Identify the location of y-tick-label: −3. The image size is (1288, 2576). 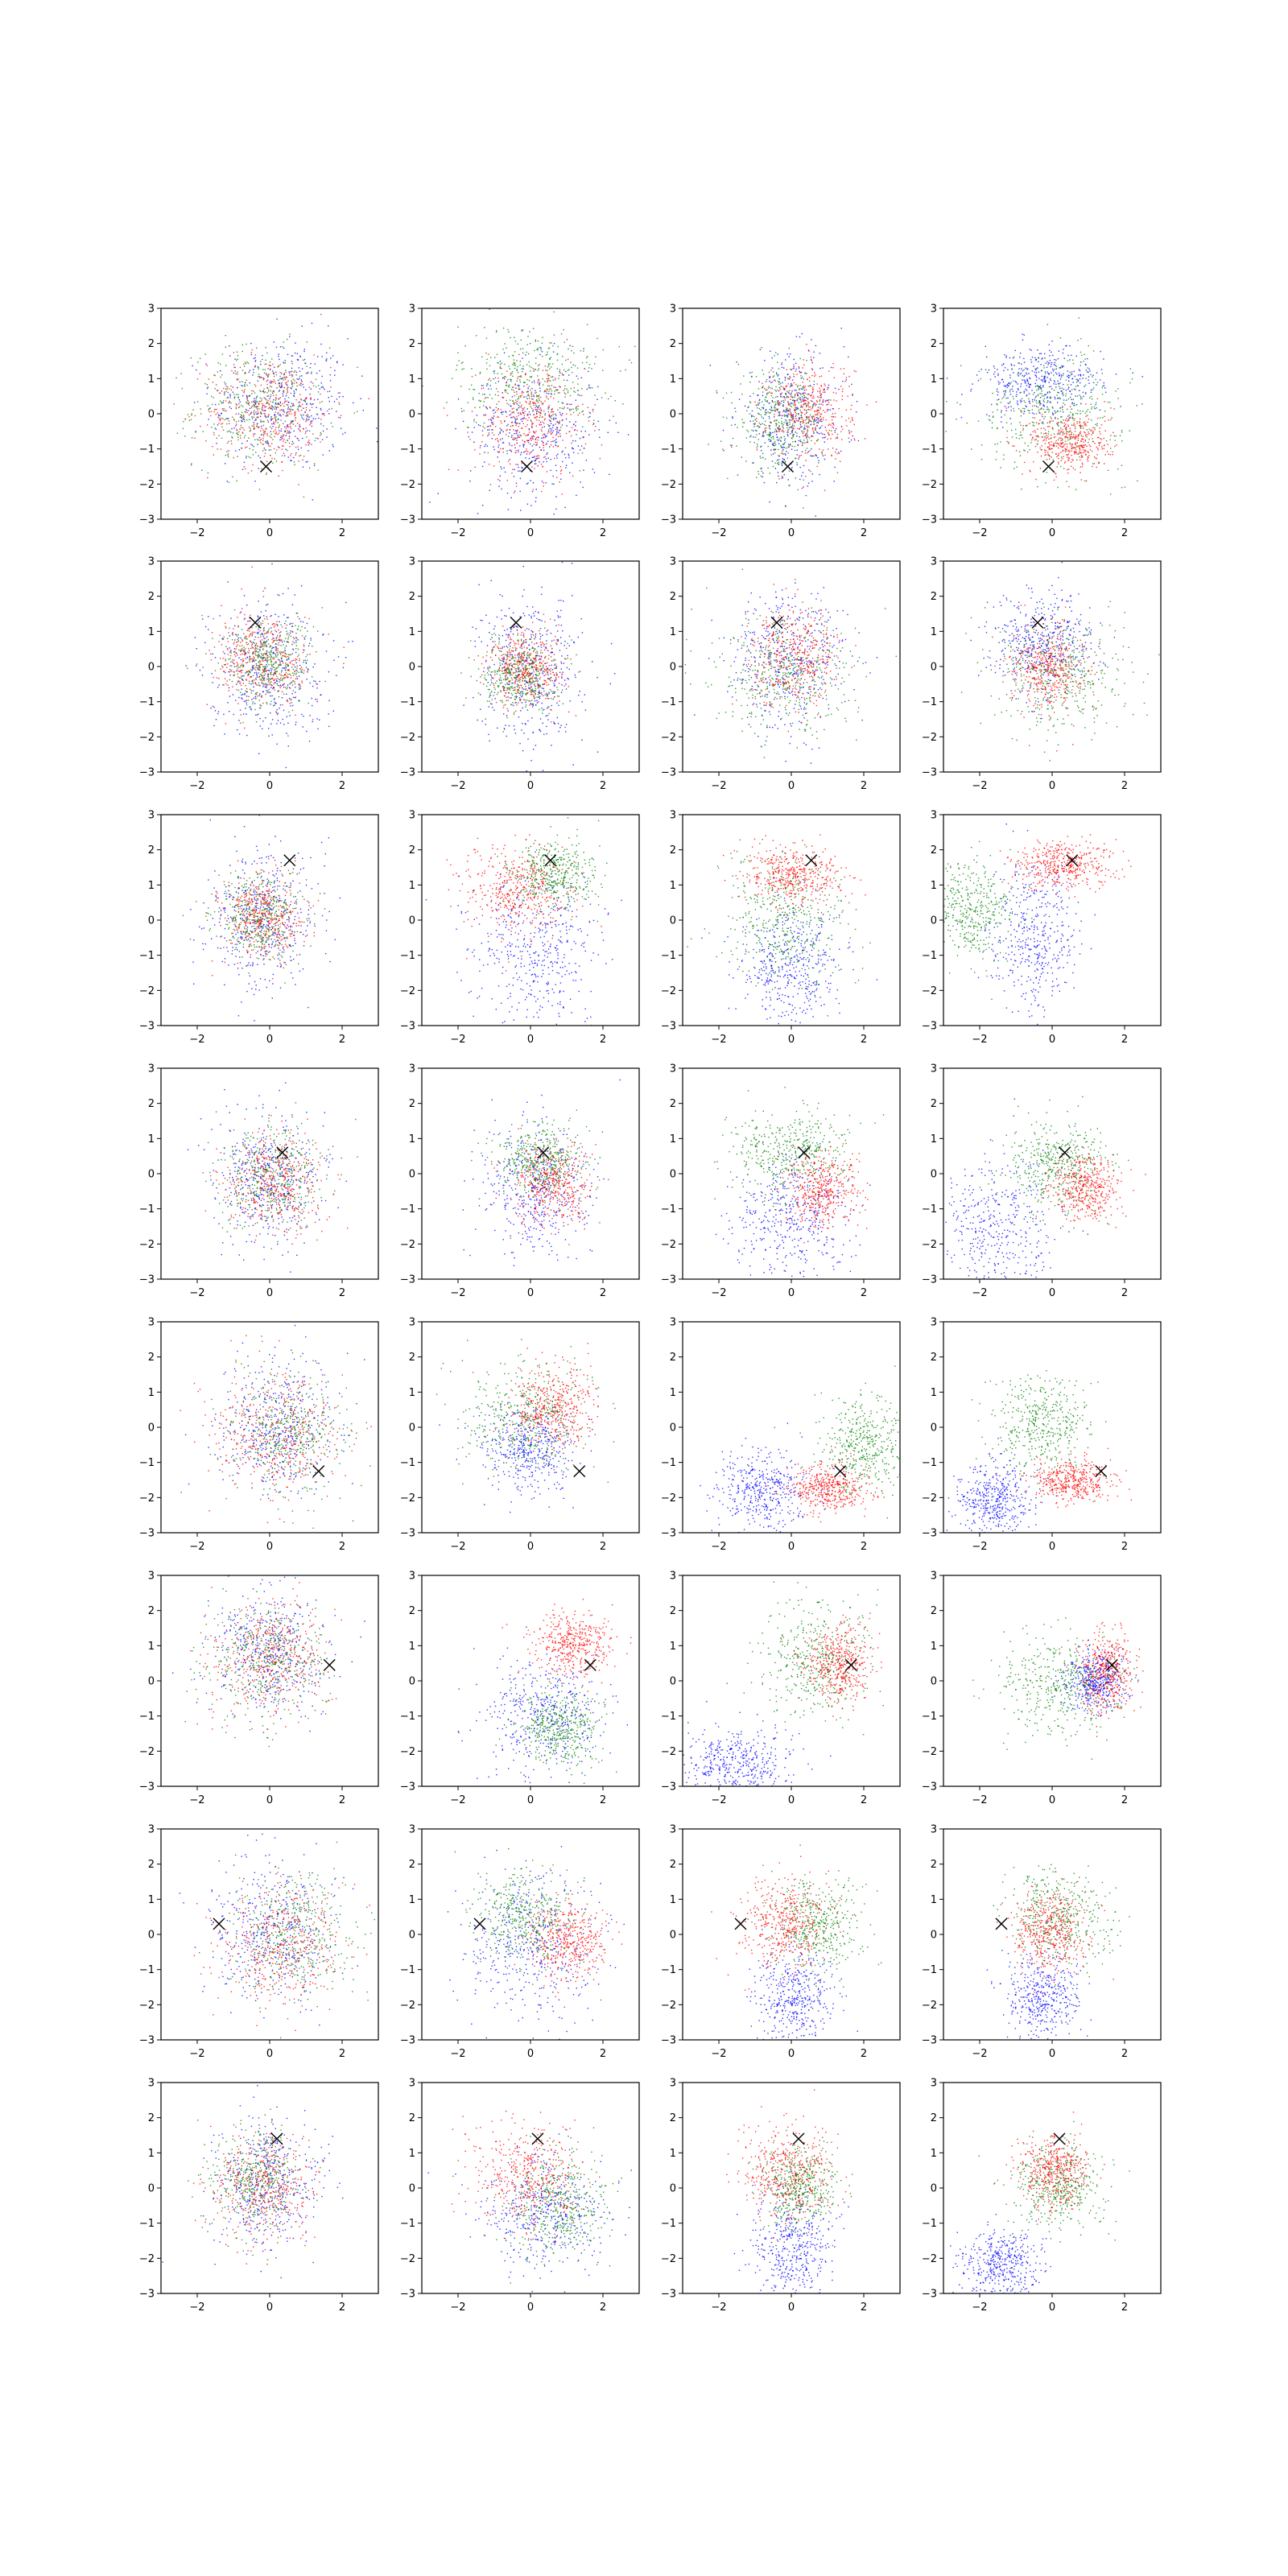
(147, 520).